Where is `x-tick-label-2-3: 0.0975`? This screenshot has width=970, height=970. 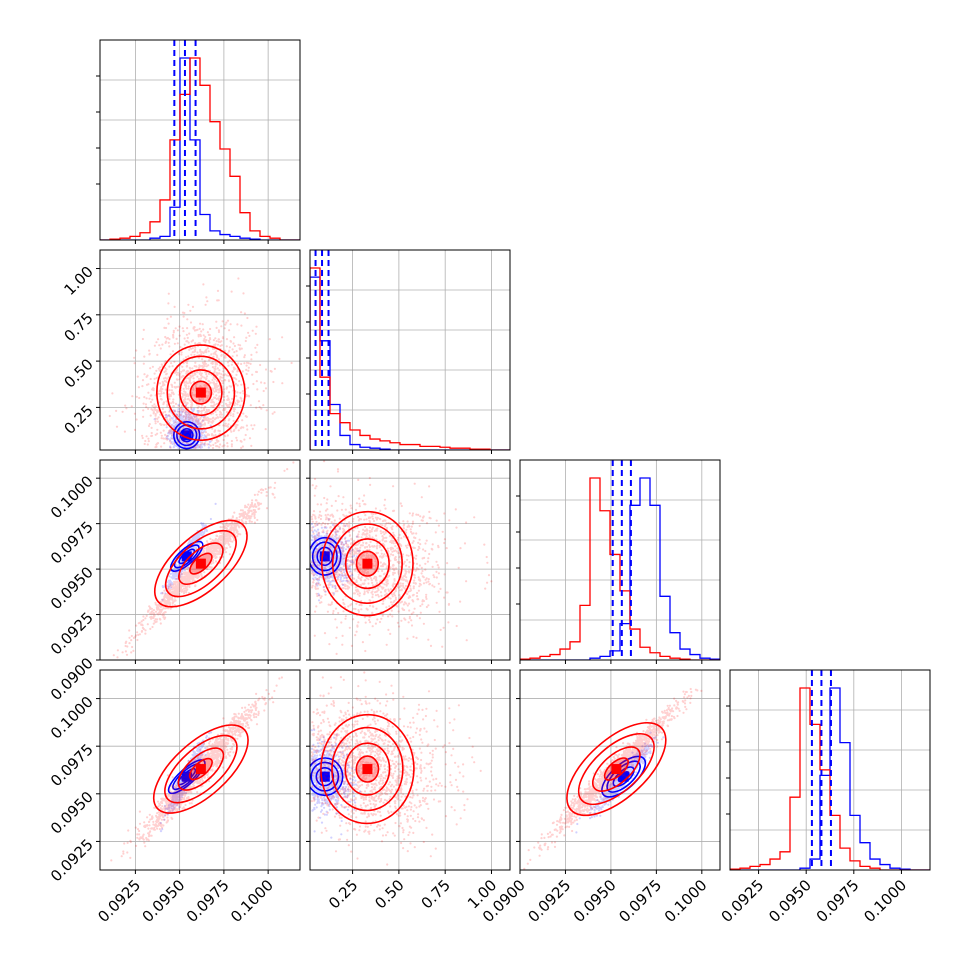
x-tick-label-2-3: 0.0975 is located at coordinates (640, 901).